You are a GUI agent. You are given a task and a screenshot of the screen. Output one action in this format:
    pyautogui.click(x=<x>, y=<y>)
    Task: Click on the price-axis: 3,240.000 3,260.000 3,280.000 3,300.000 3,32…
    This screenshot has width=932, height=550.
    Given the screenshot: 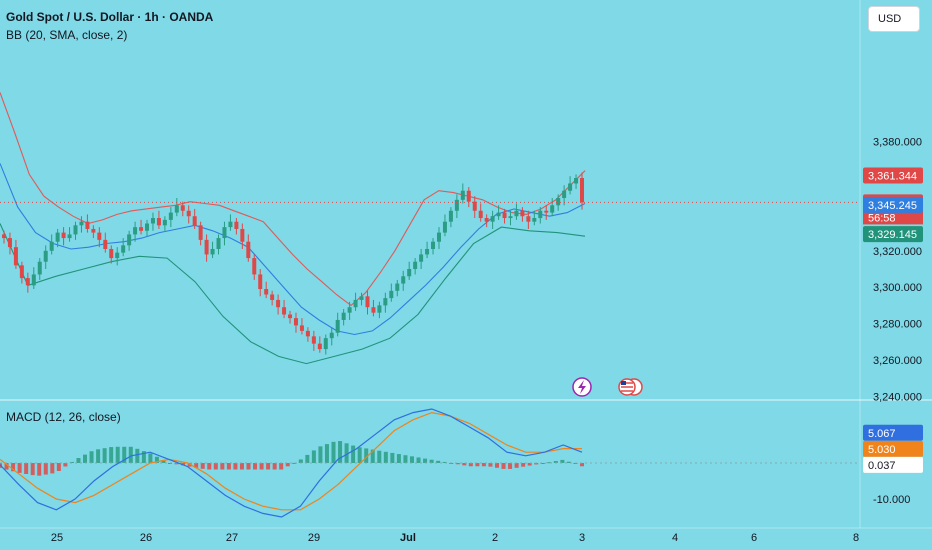 What is the action you would take?
    pyautogui.click(x=897, y=321)
    